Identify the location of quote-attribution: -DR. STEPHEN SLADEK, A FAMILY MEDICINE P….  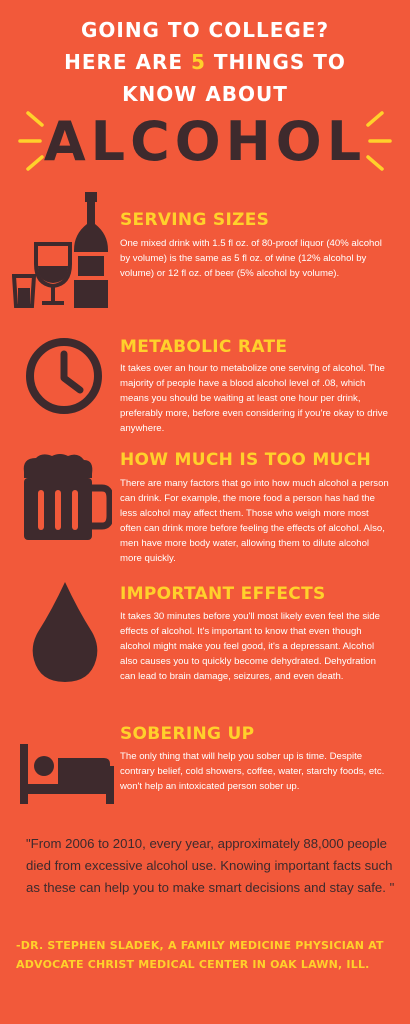
(200, 955).